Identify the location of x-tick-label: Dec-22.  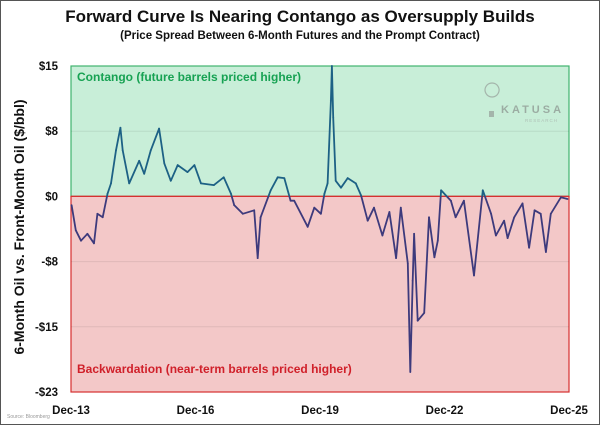
(445, 411).